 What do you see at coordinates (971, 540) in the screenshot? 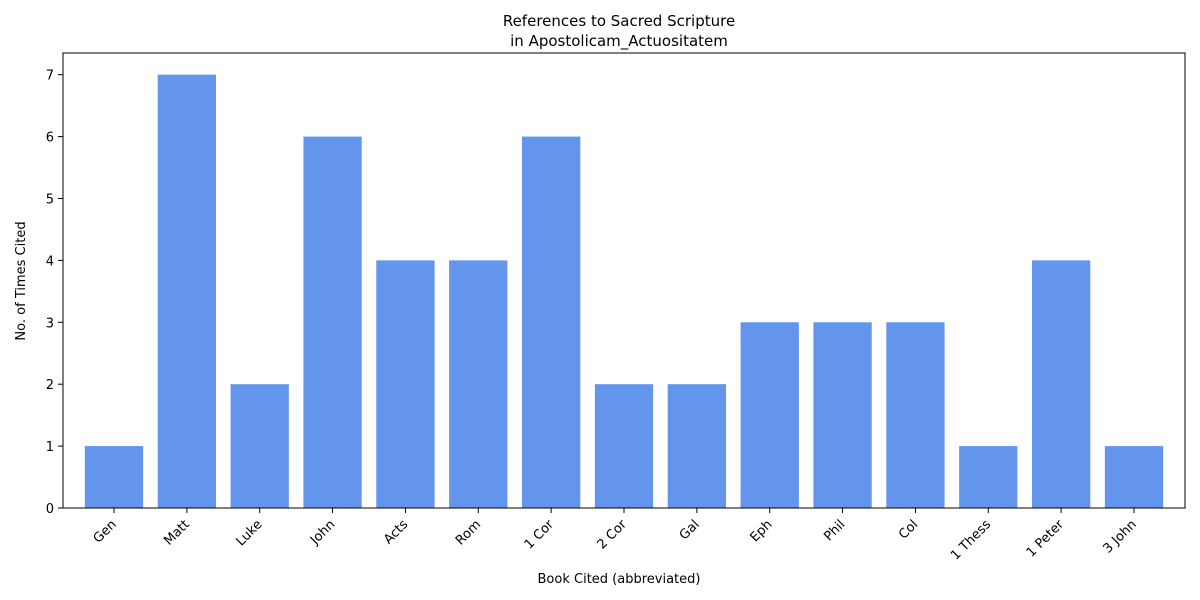
I see `x-tick-label: 1 Thess` at bounding box center [971, 540].